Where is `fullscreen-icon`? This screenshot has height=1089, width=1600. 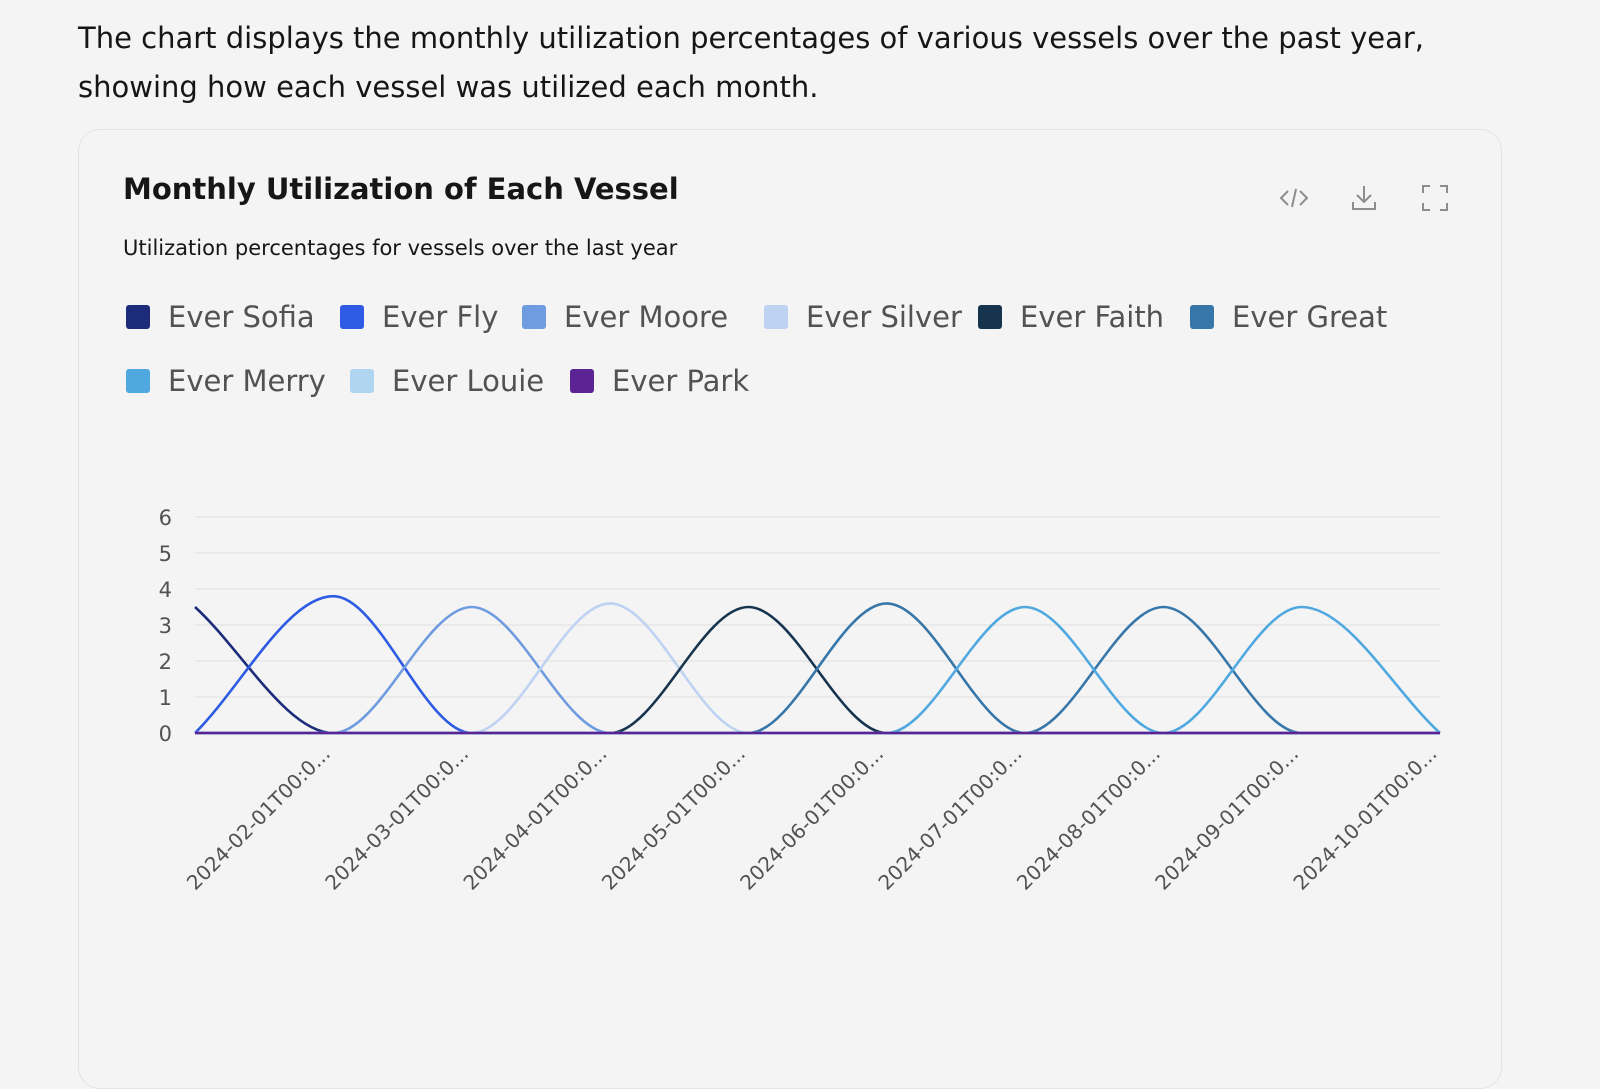
fullscreen-icon is located at coordinates (1435, 198).